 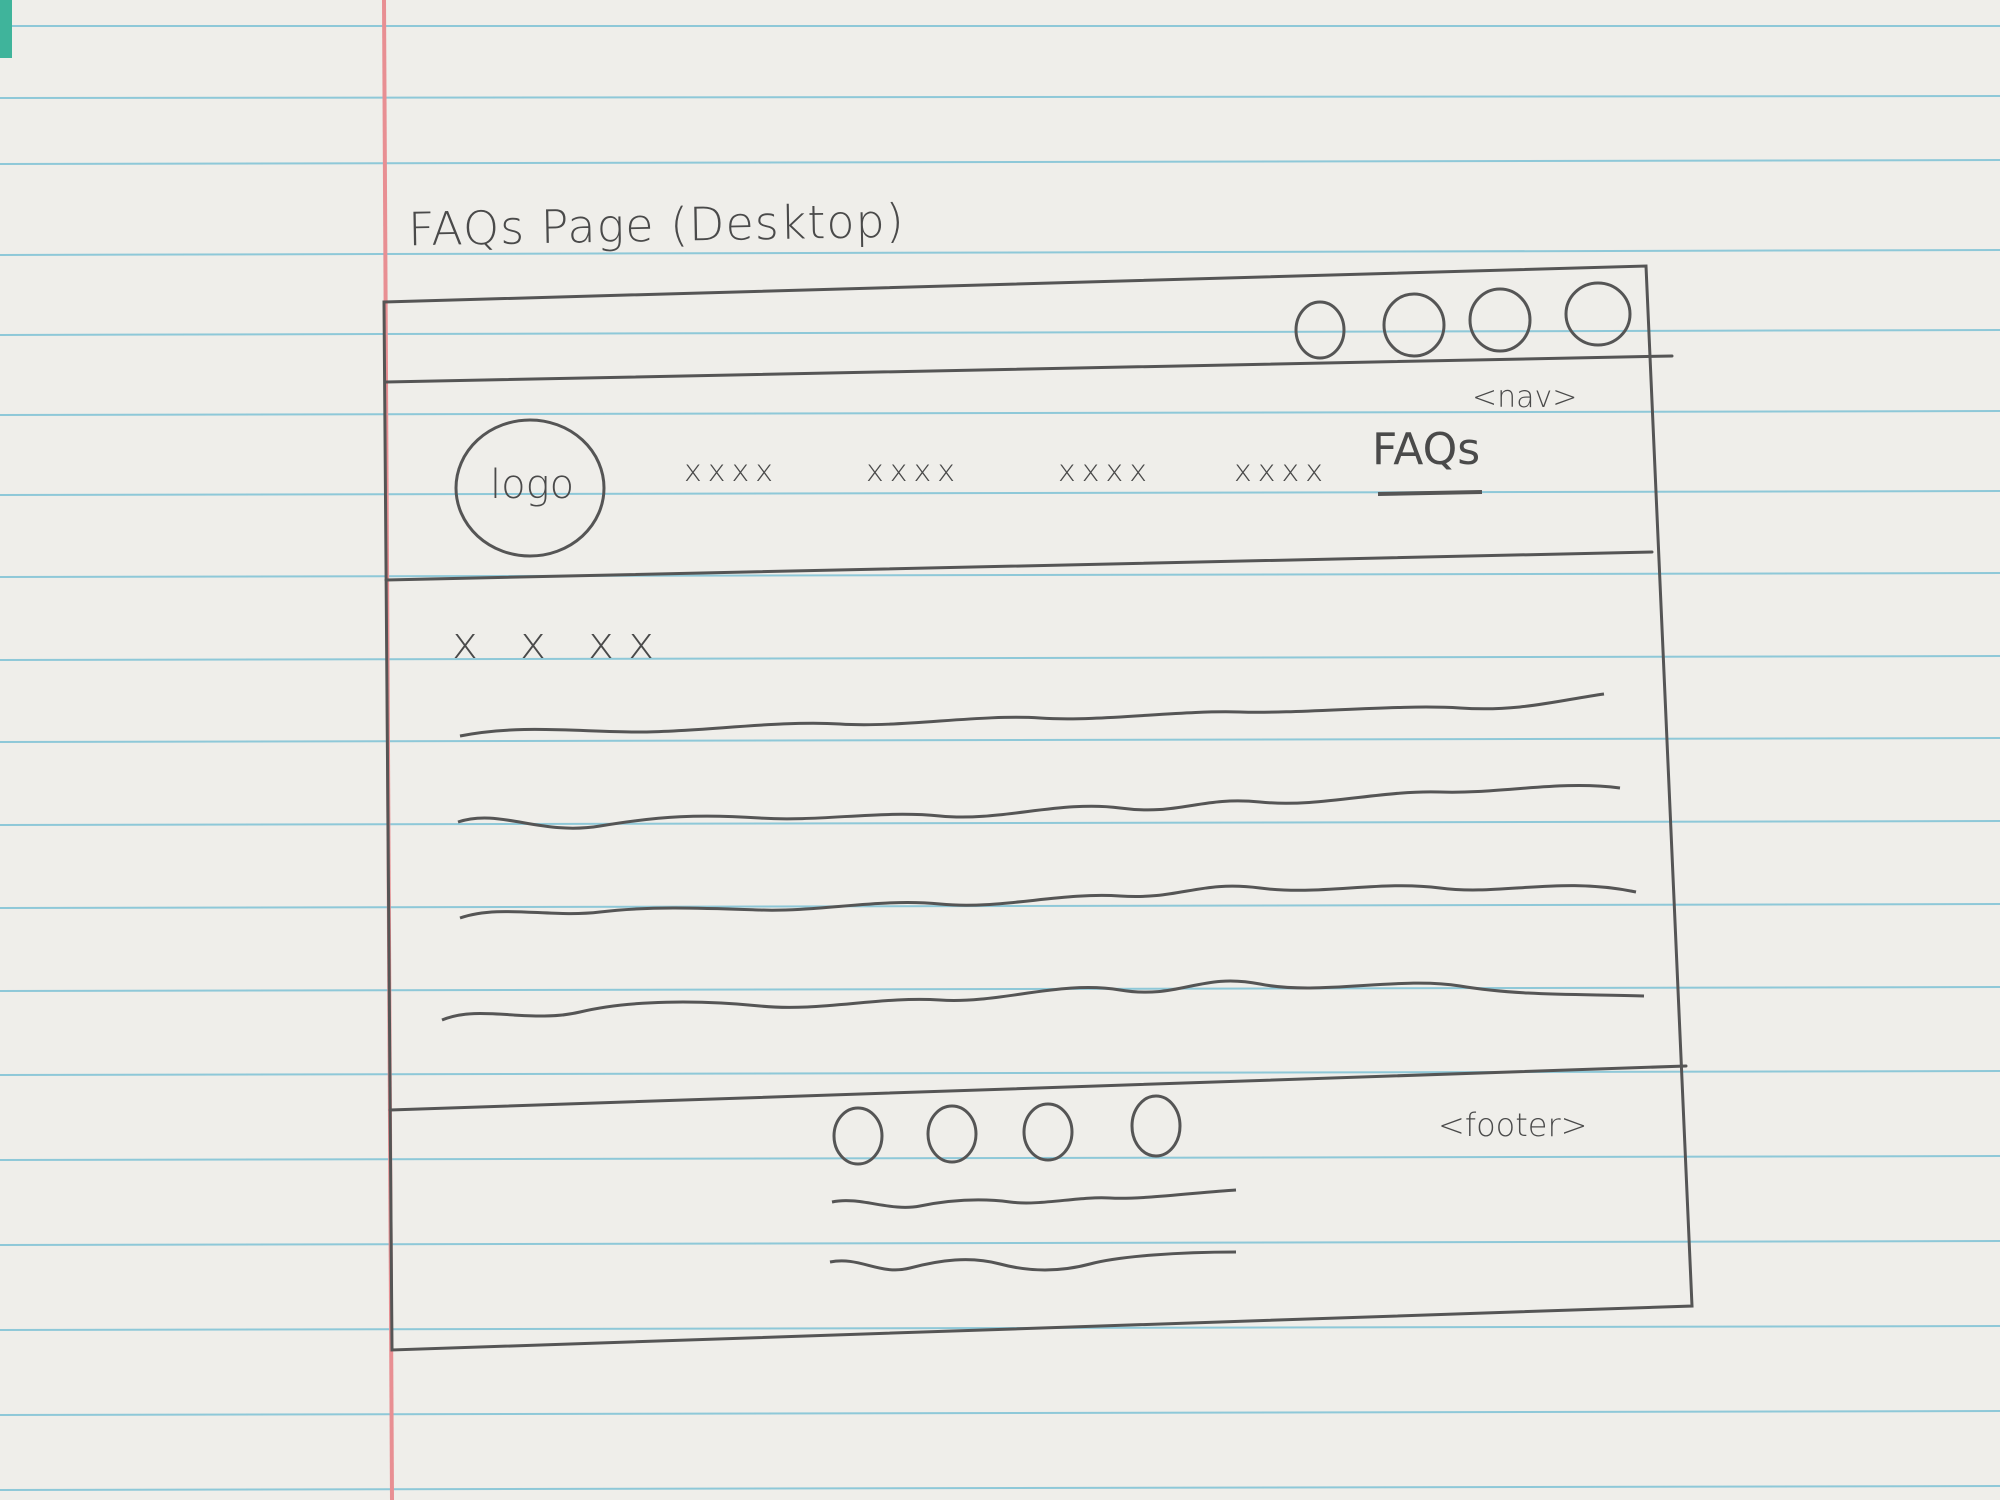 I want to click on header-circles, so click(x=1463, y=320).